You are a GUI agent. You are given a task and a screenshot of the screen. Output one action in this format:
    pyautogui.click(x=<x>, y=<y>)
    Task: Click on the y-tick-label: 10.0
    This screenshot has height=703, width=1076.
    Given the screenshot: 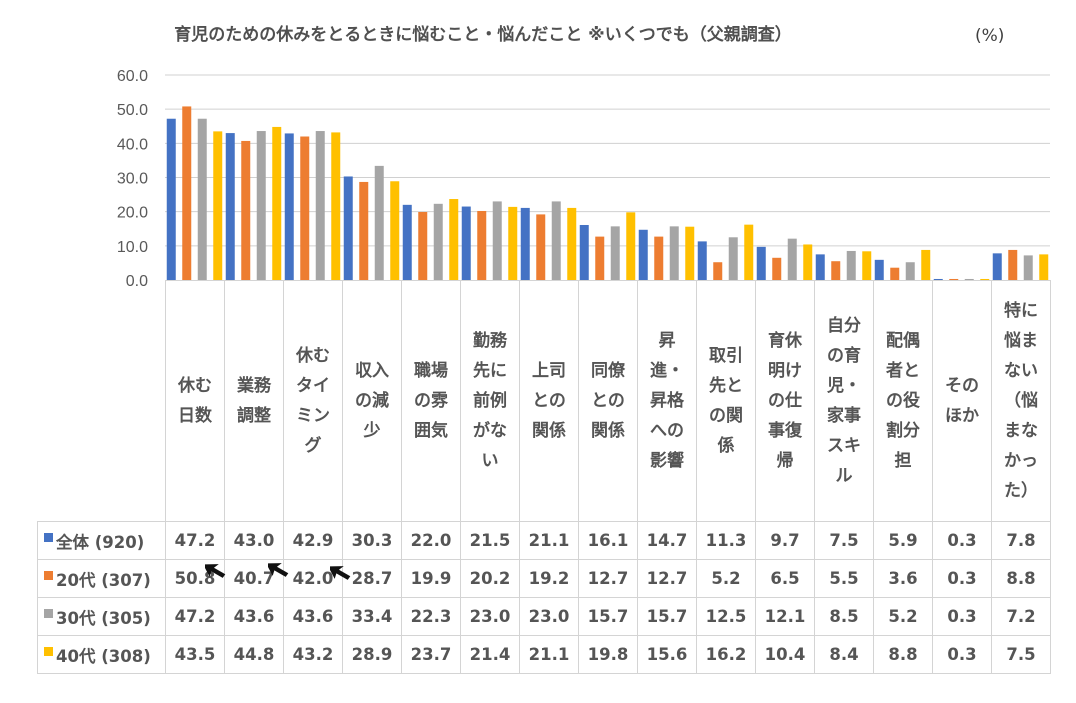 What is the action you would take?
    pyautogui.click(x=132, y=247)
    